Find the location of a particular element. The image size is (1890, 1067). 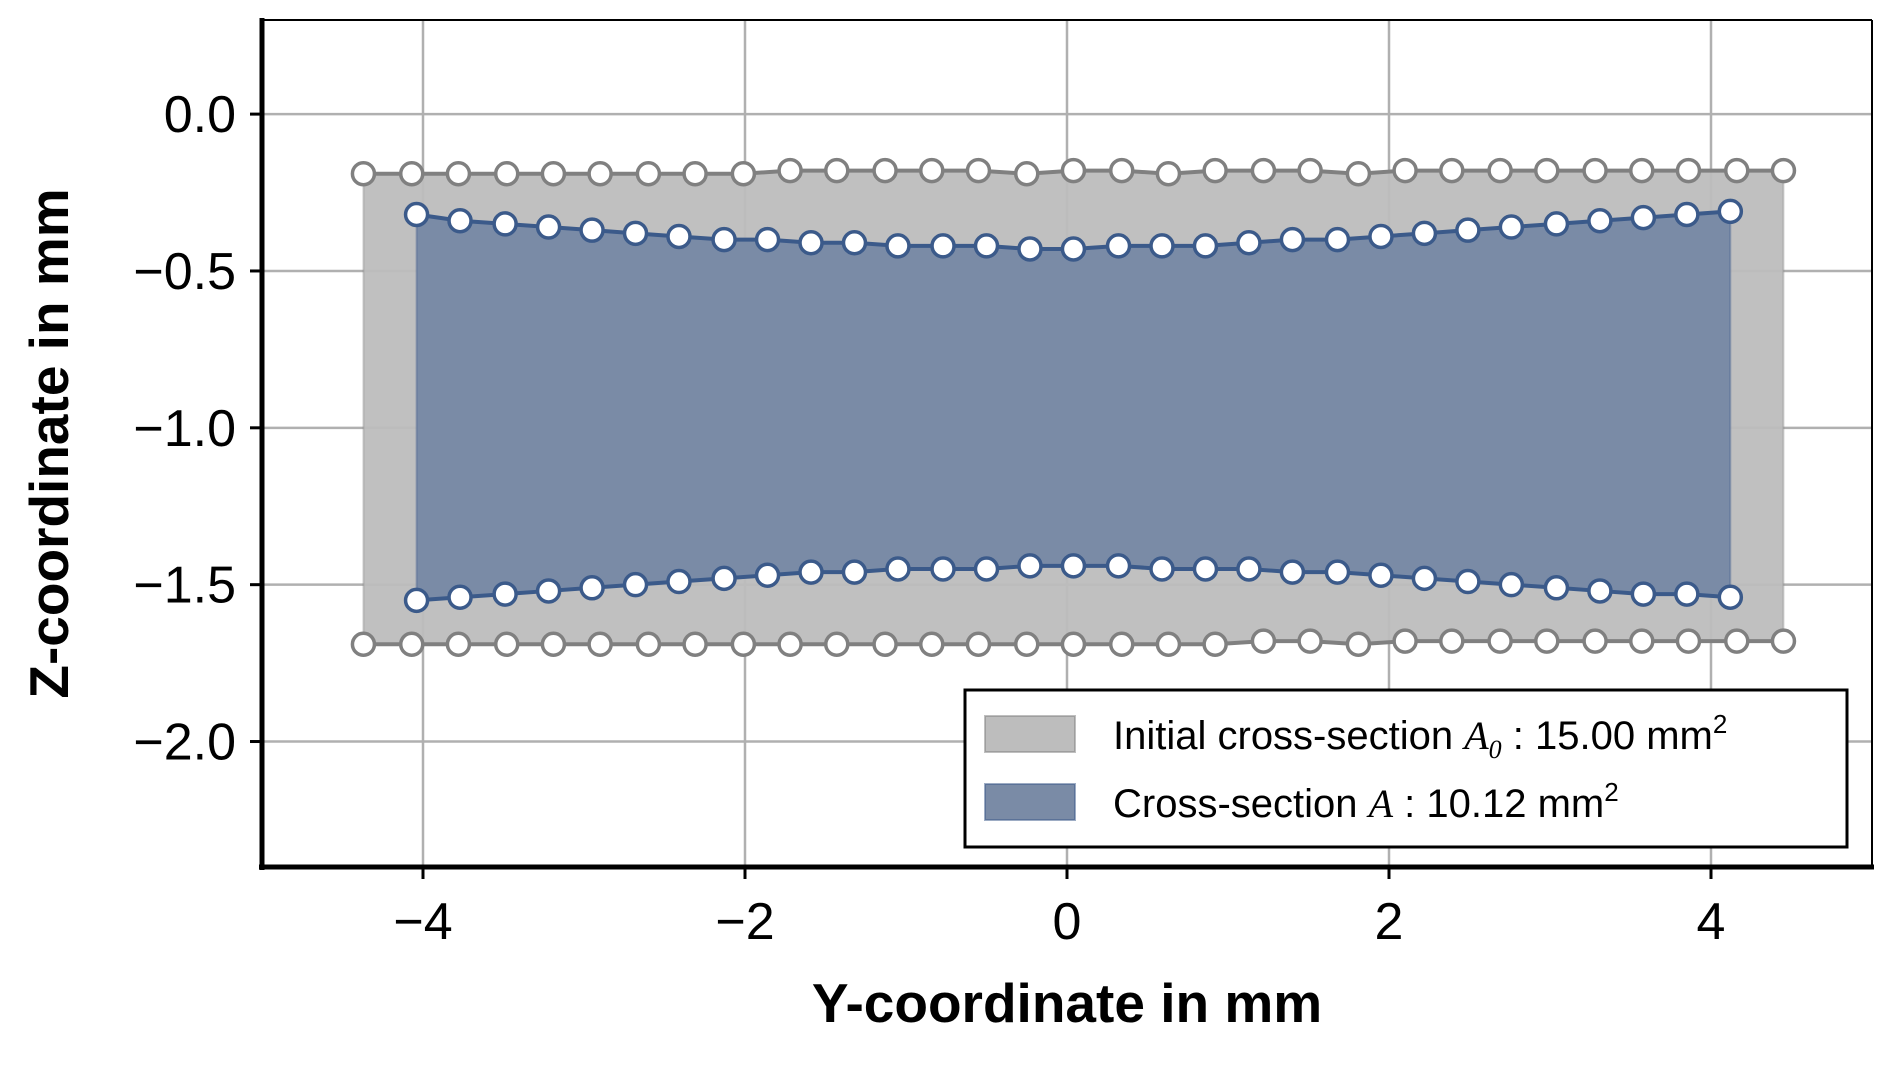

y-tick-label: −0.5 is located at coordinates (184, 272).